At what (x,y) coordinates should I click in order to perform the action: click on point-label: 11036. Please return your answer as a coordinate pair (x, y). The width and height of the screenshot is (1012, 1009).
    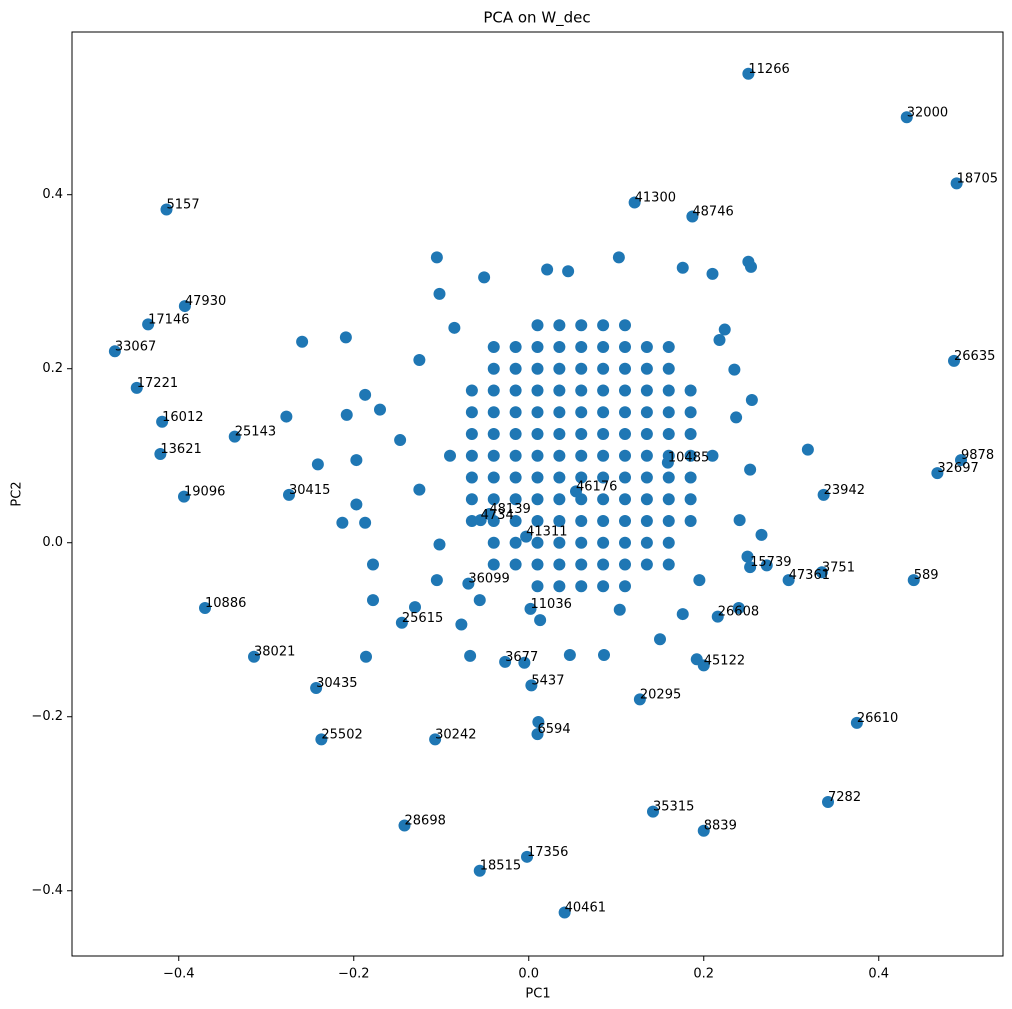
    Looking at the image, I should click on (551, 604).